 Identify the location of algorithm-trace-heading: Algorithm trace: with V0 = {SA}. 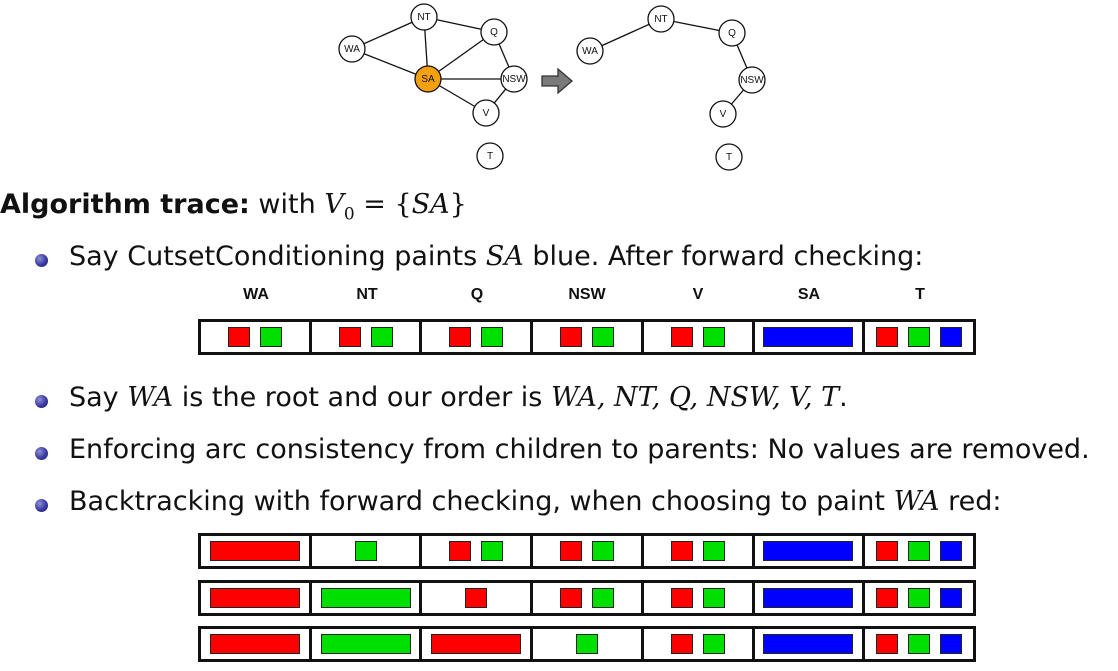
(233, 206).